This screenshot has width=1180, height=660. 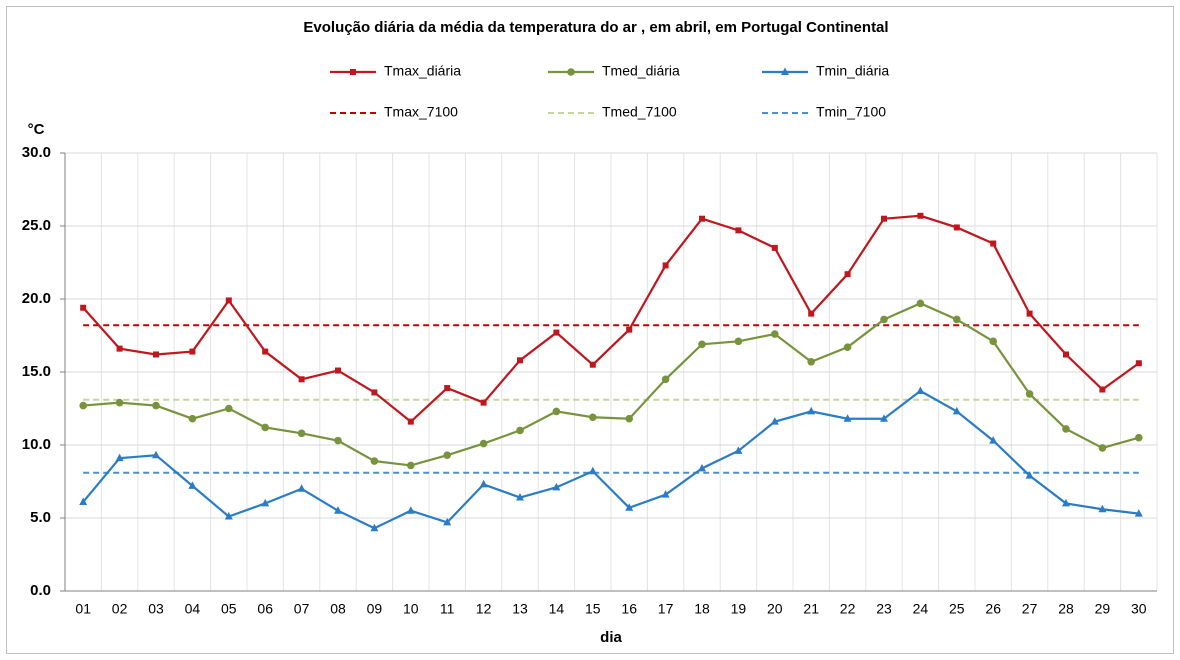 I want to click on x-tick-label: 03, so click(x=156, y=609).